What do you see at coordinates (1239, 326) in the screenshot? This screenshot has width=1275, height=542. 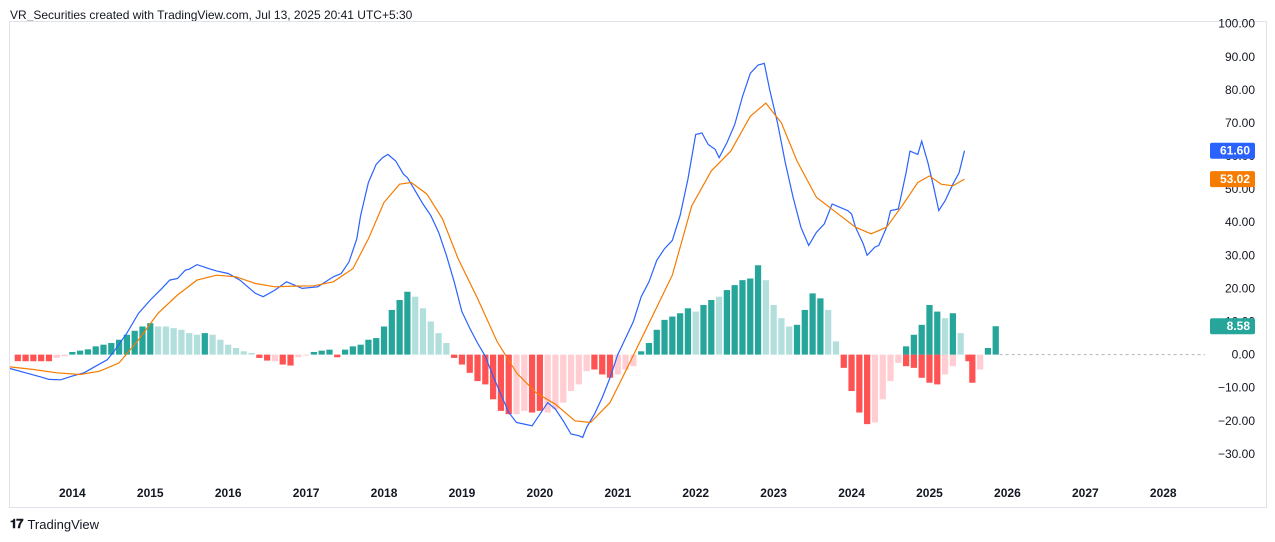 I see `last-value-label: 8.58` at bounding box center [1239, 326].